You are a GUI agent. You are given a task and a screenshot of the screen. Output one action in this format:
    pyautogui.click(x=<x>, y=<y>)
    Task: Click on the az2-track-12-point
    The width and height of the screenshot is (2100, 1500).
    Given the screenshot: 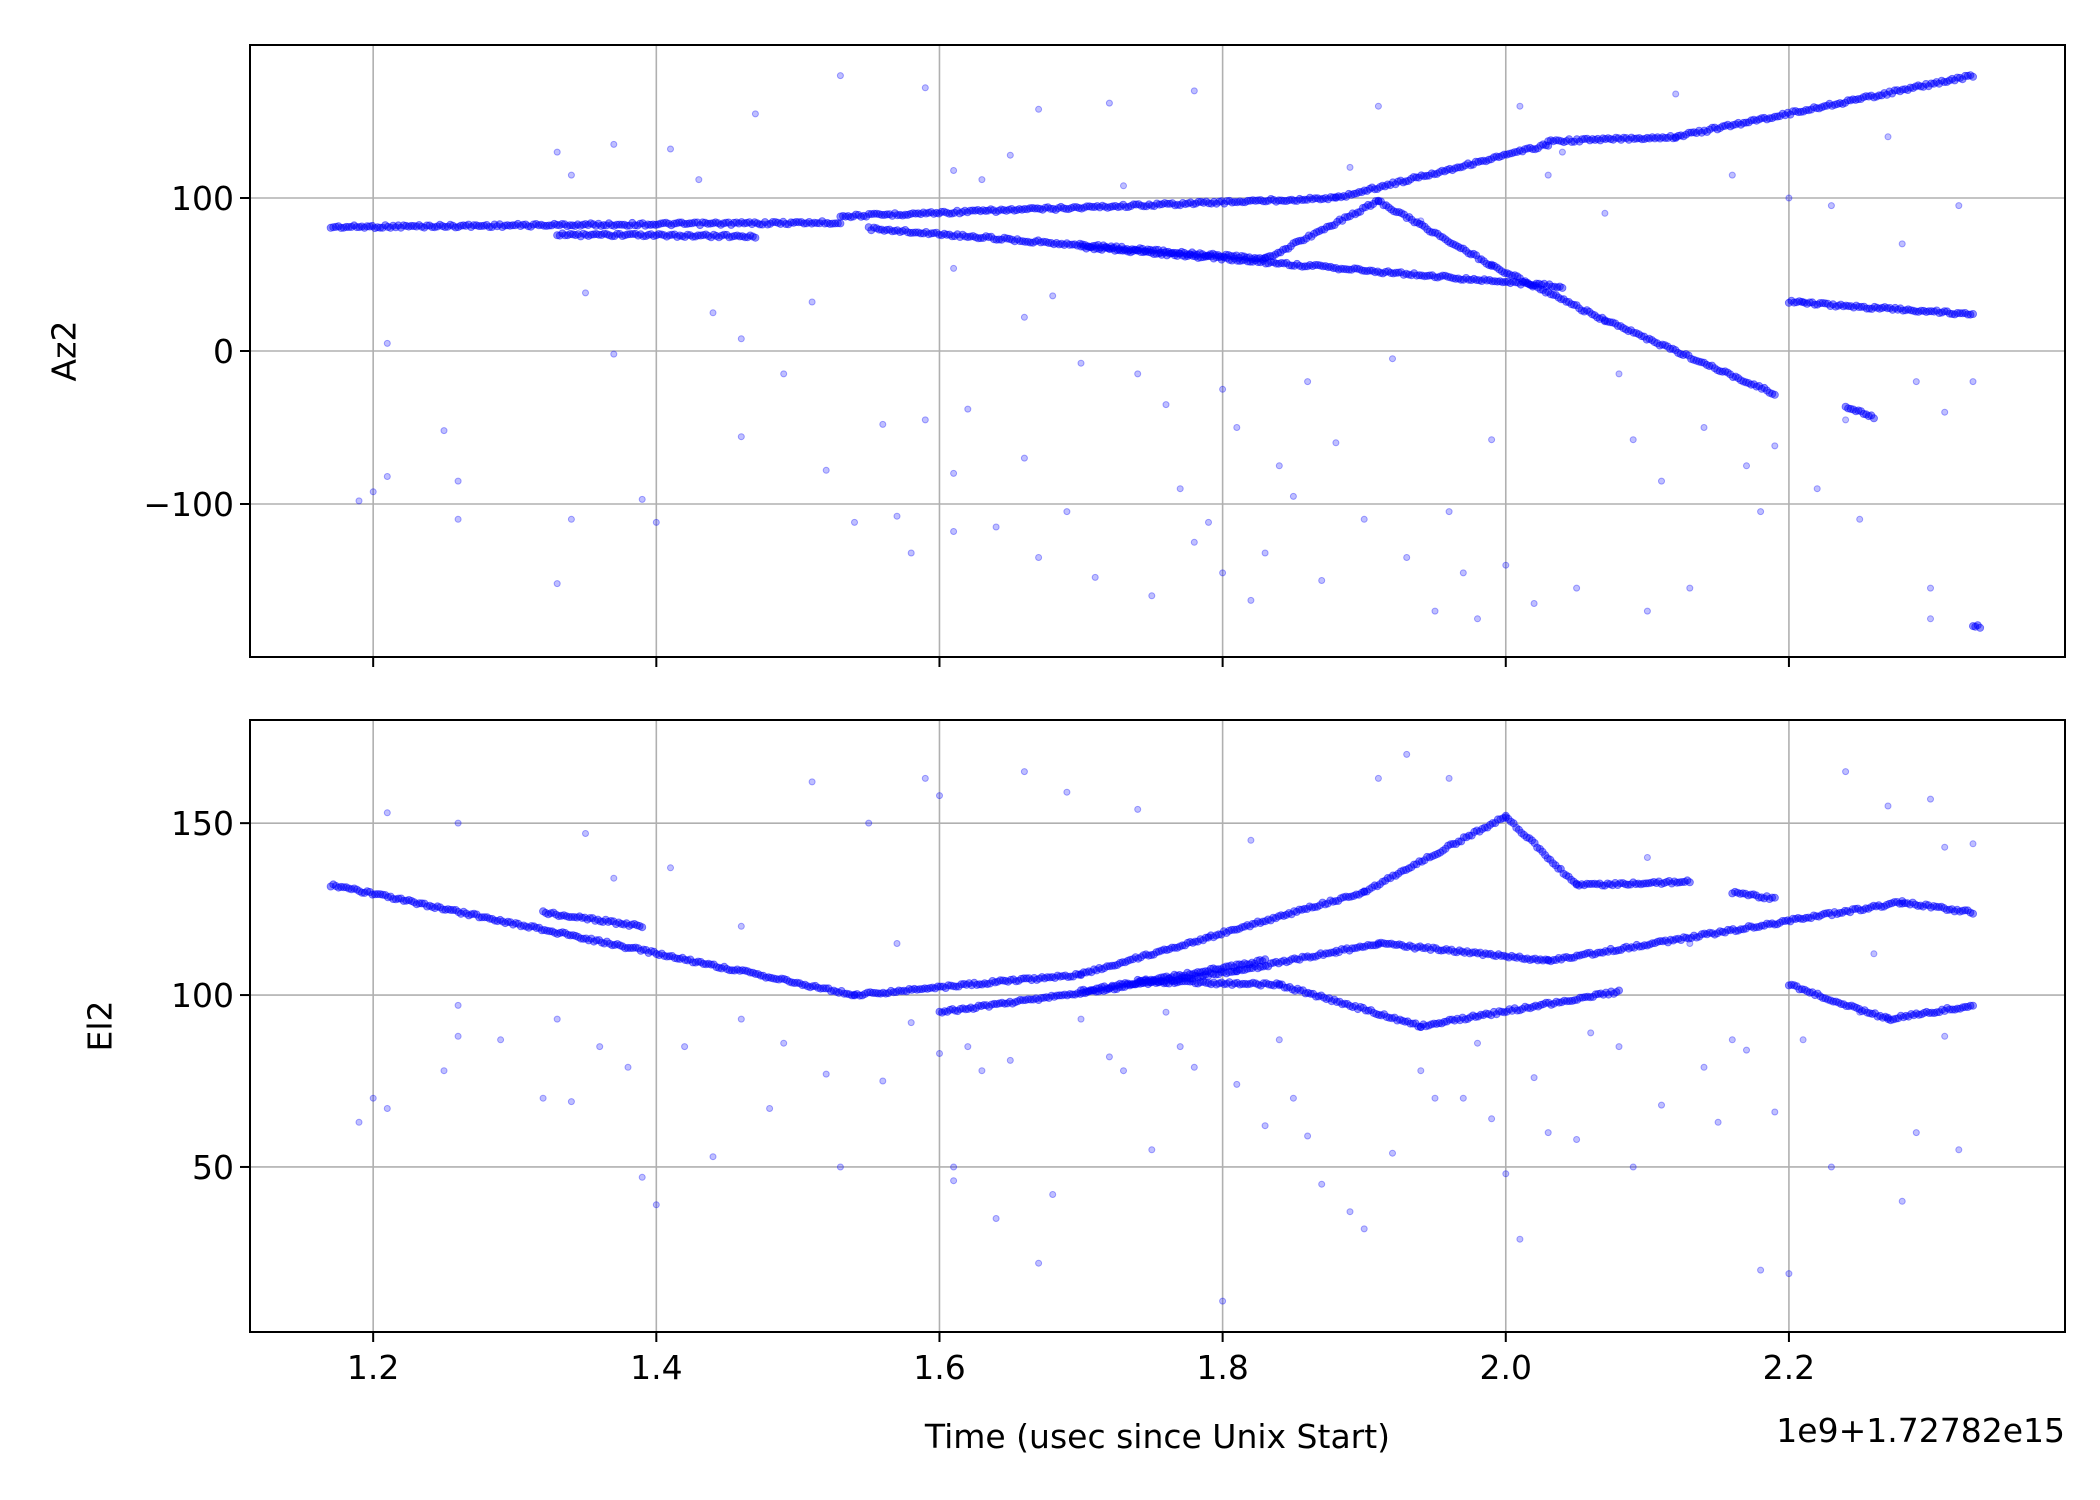 What is the action you would take?
    pyautogui.click(x=1973, y=313)
    